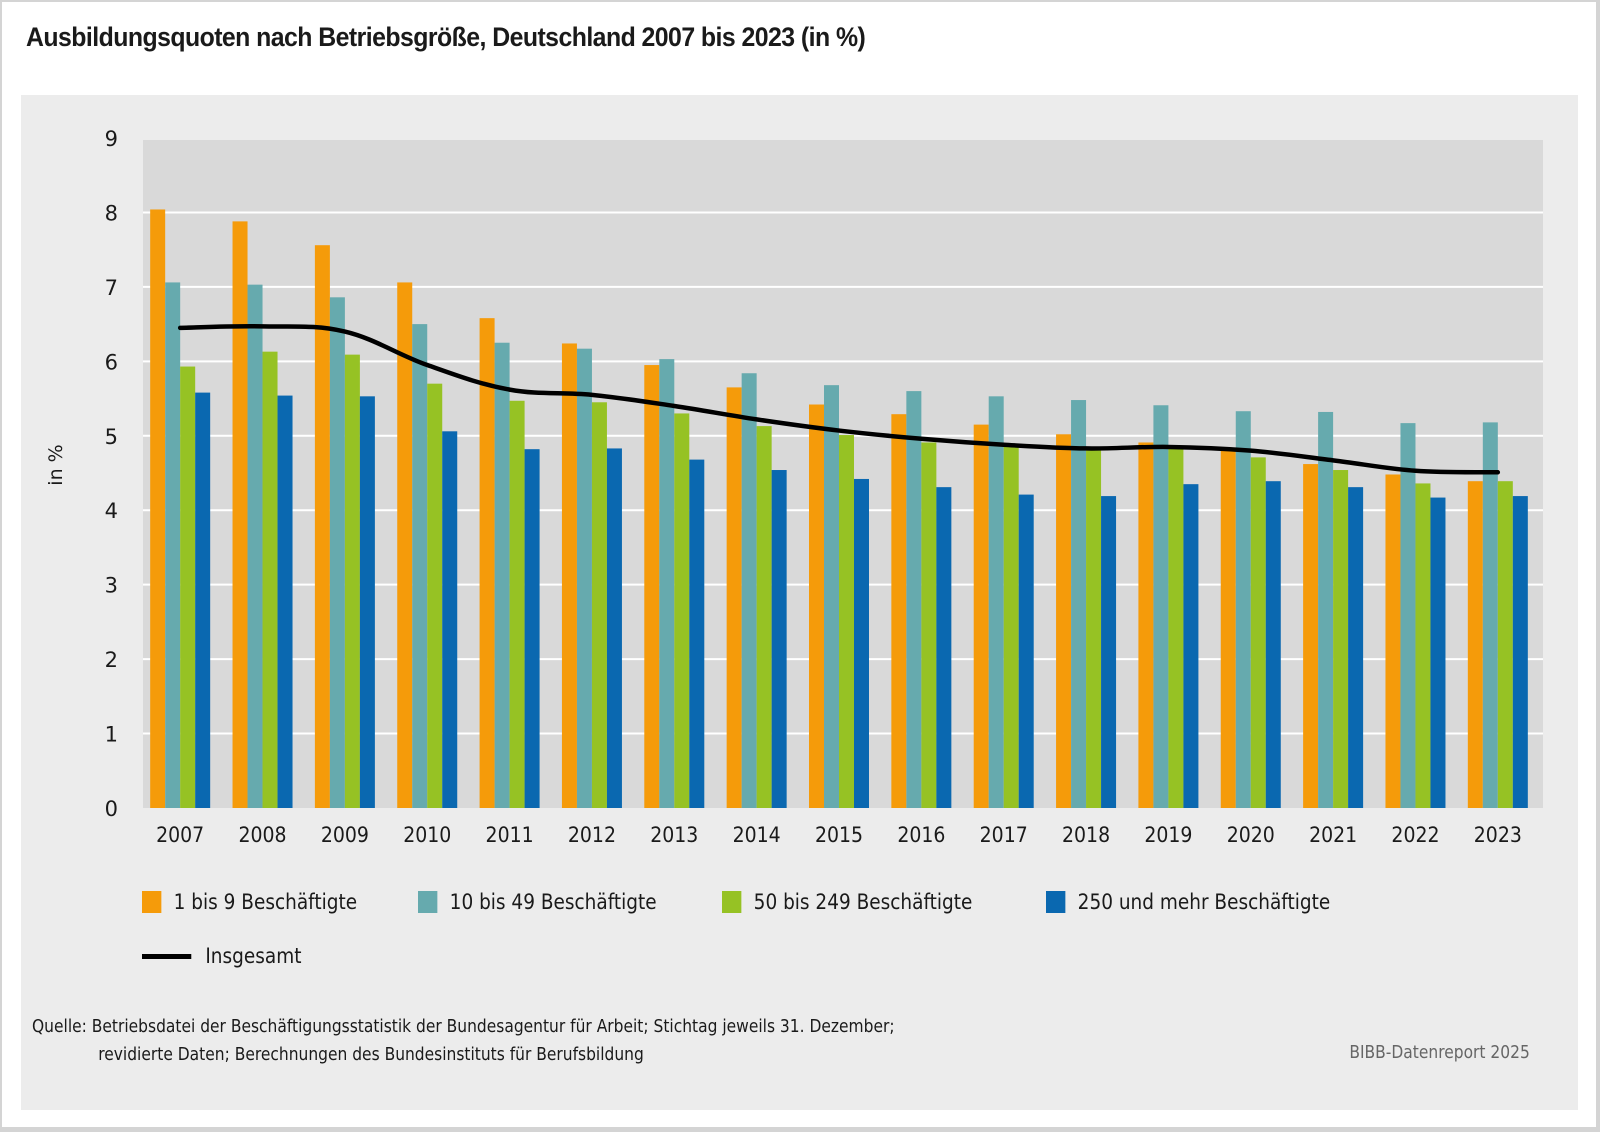 This screenshot has width=1600, height=1132. Describe the element at coordinates (262, 835) in the screenshot. I see `x-tick-label: 2008` at that location.